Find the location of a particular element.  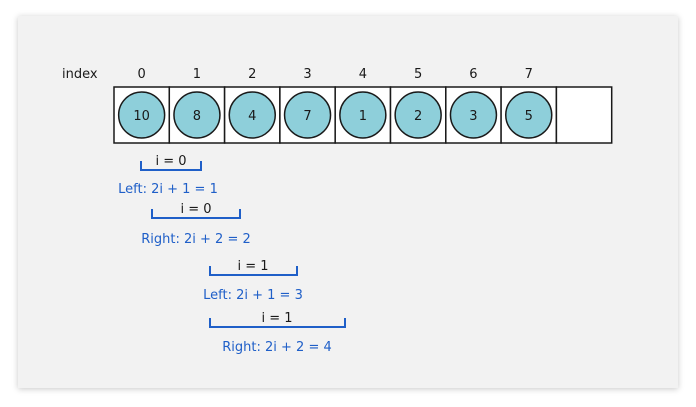

annotation-group: i = 0 Left: 2i + 1 = 1 is located at coordinates (168, 175).